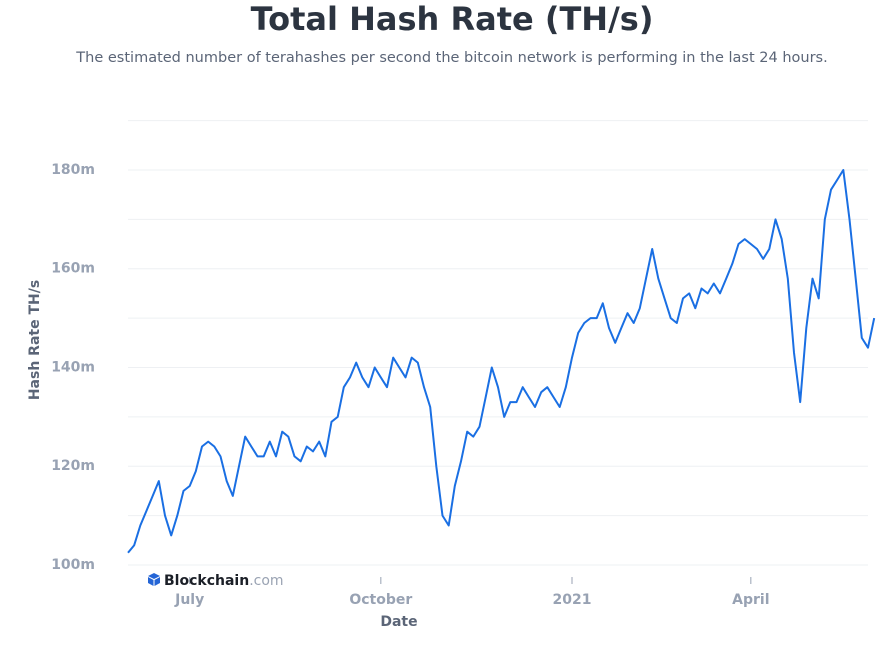 This screenshot has width=882, height=646. I want to click on watermark-name: Blockchain, so click(206, 581).